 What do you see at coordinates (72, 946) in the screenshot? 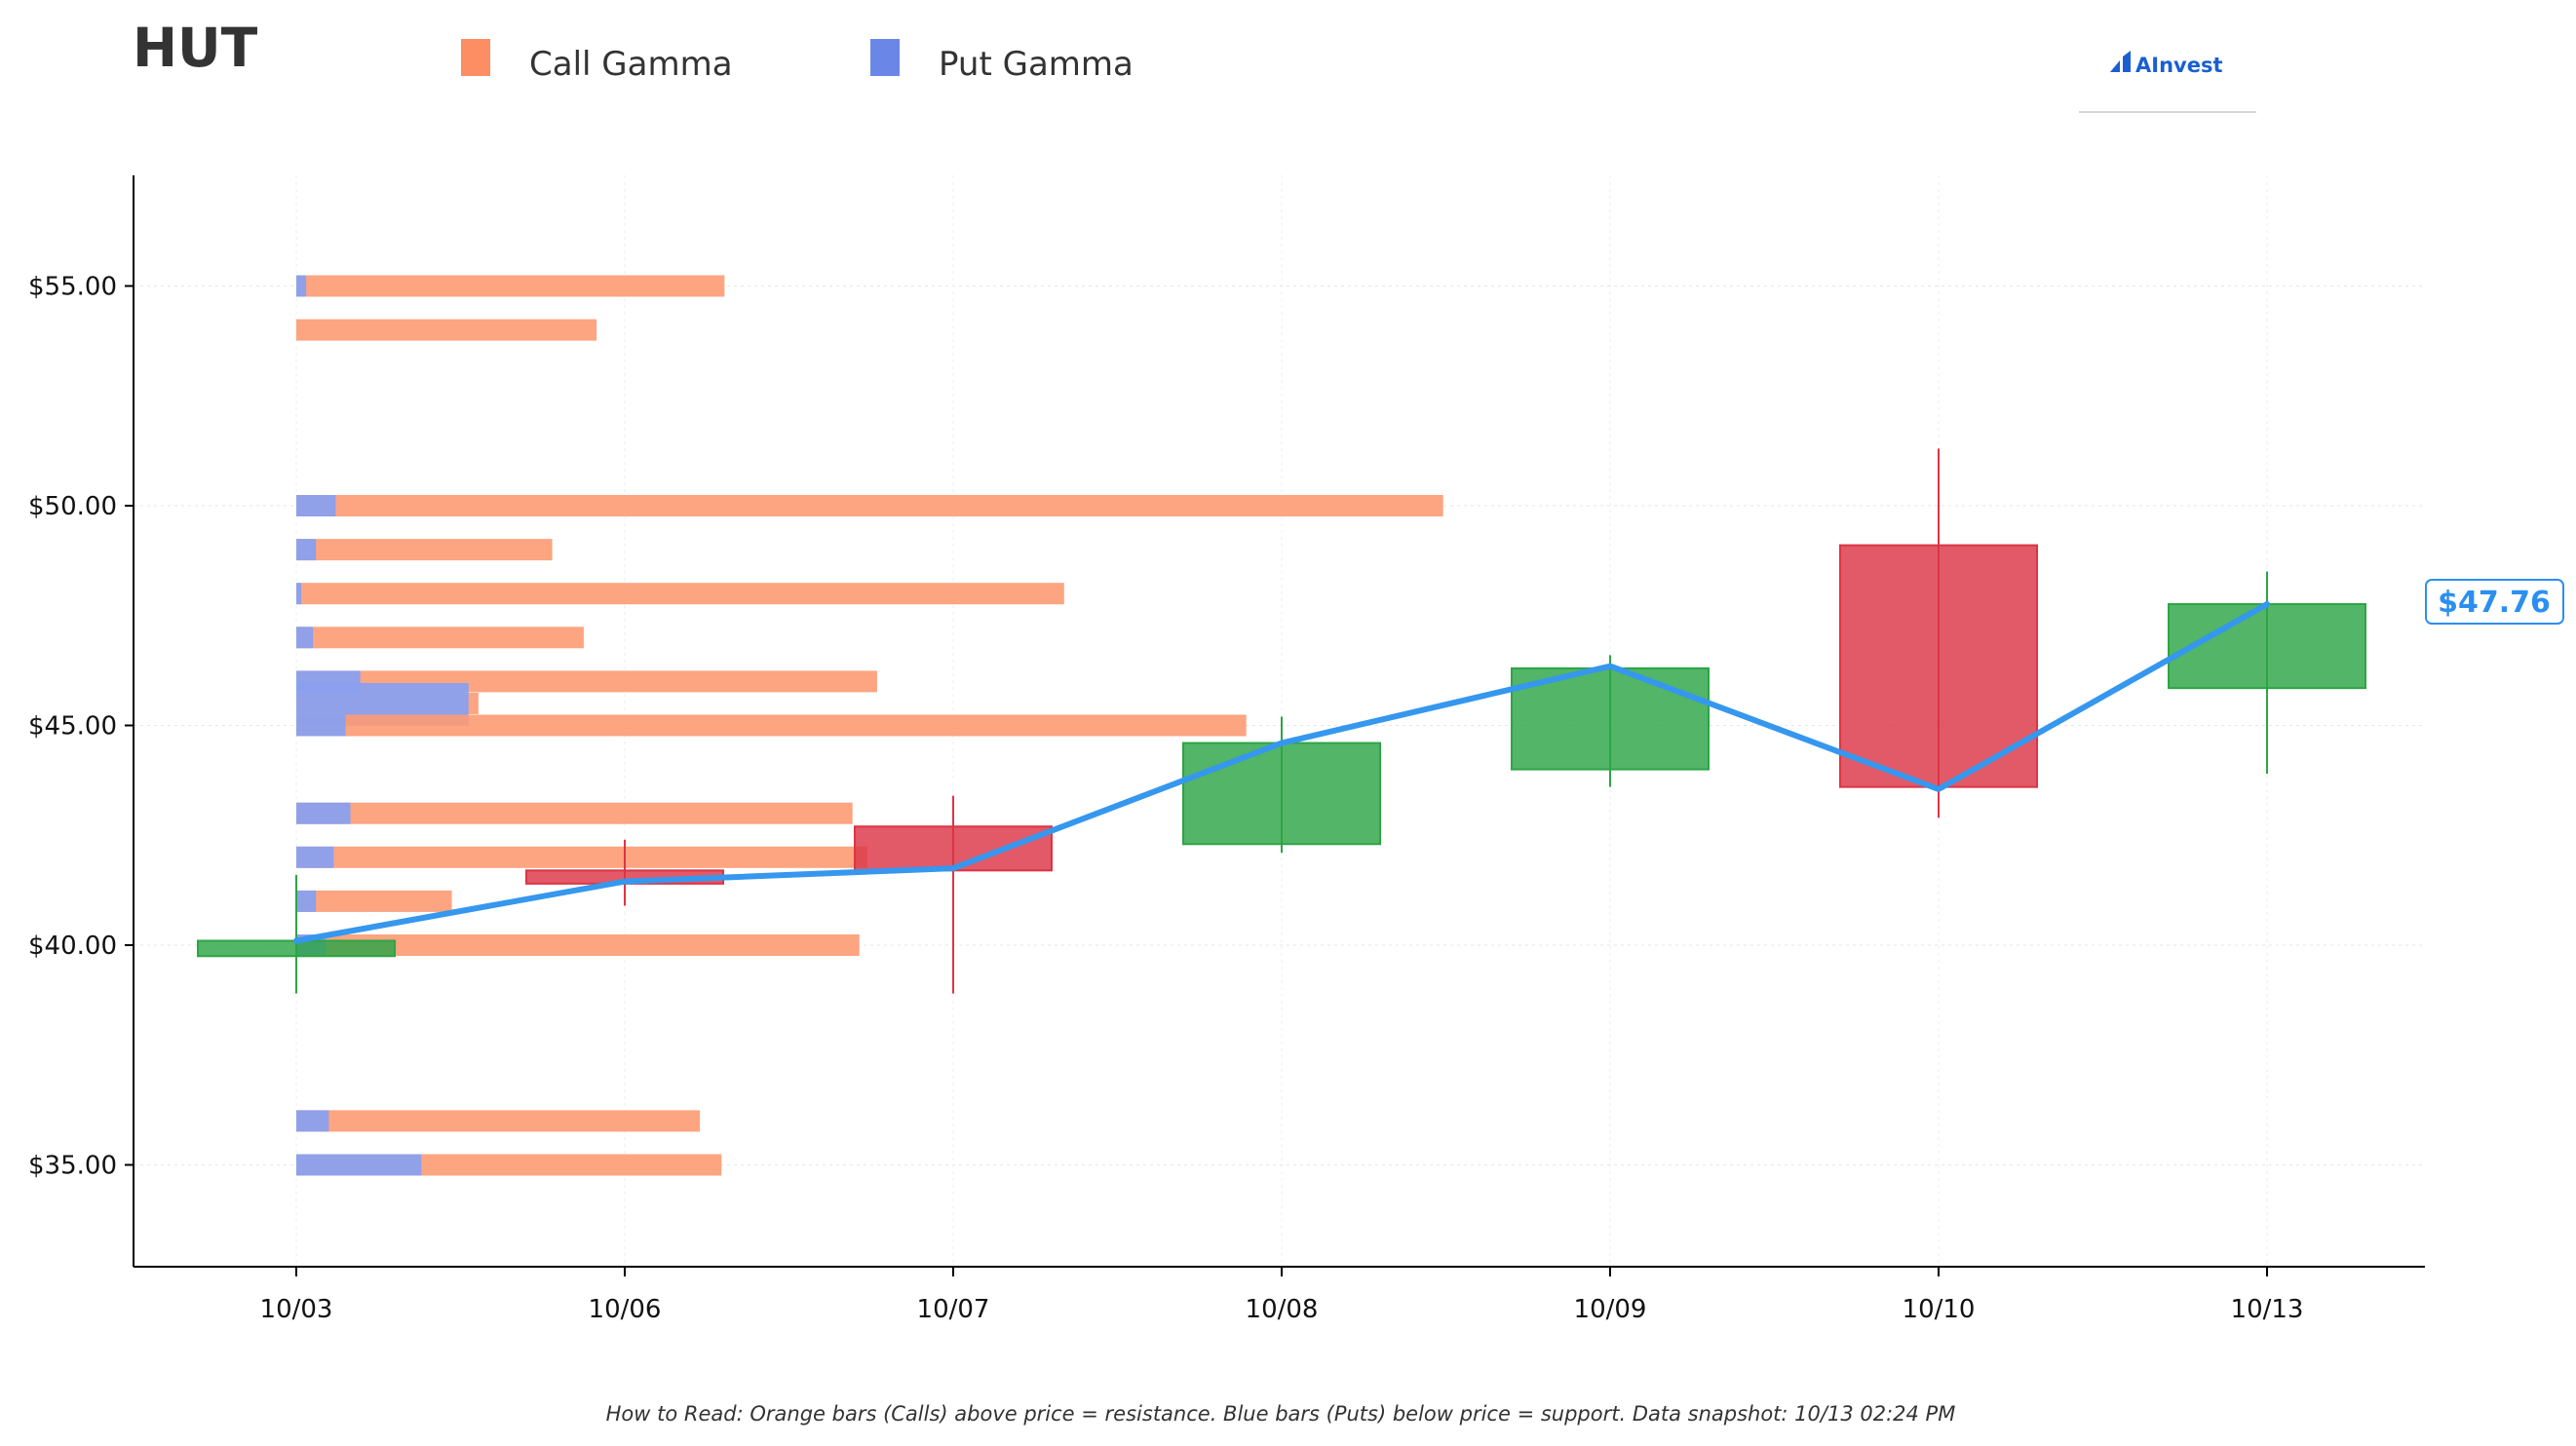
I see `y-tick-label: $40.00` at bounding box center [72, 946].